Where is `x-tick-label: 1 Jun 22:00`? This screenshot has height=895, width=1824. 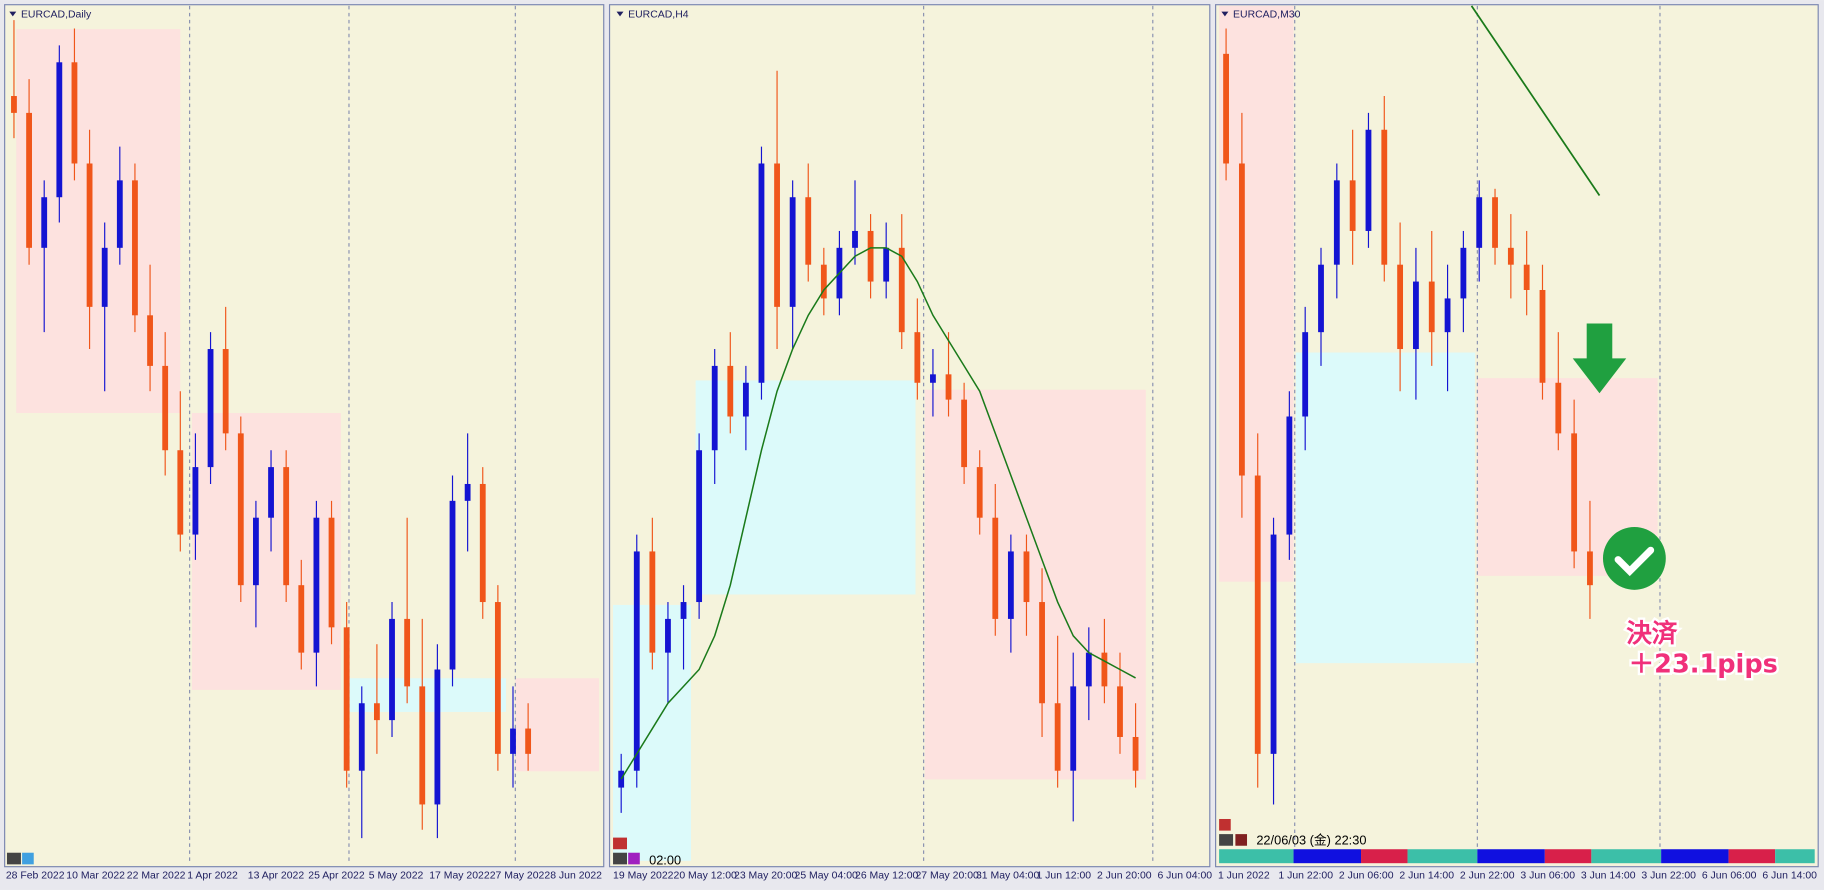 x-tick-label: 1 Jun 22:00 is located at coordinates (1305, 875).